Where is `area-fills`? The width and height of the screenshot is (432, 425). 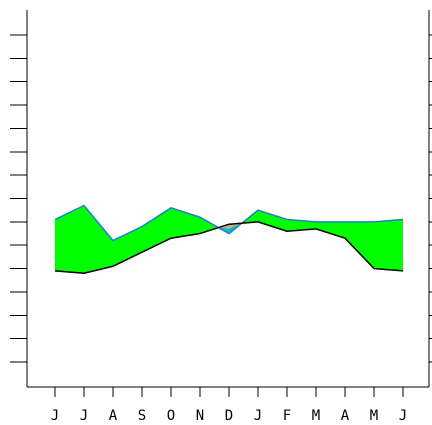
area-fills is located at coordinates (229, 239).